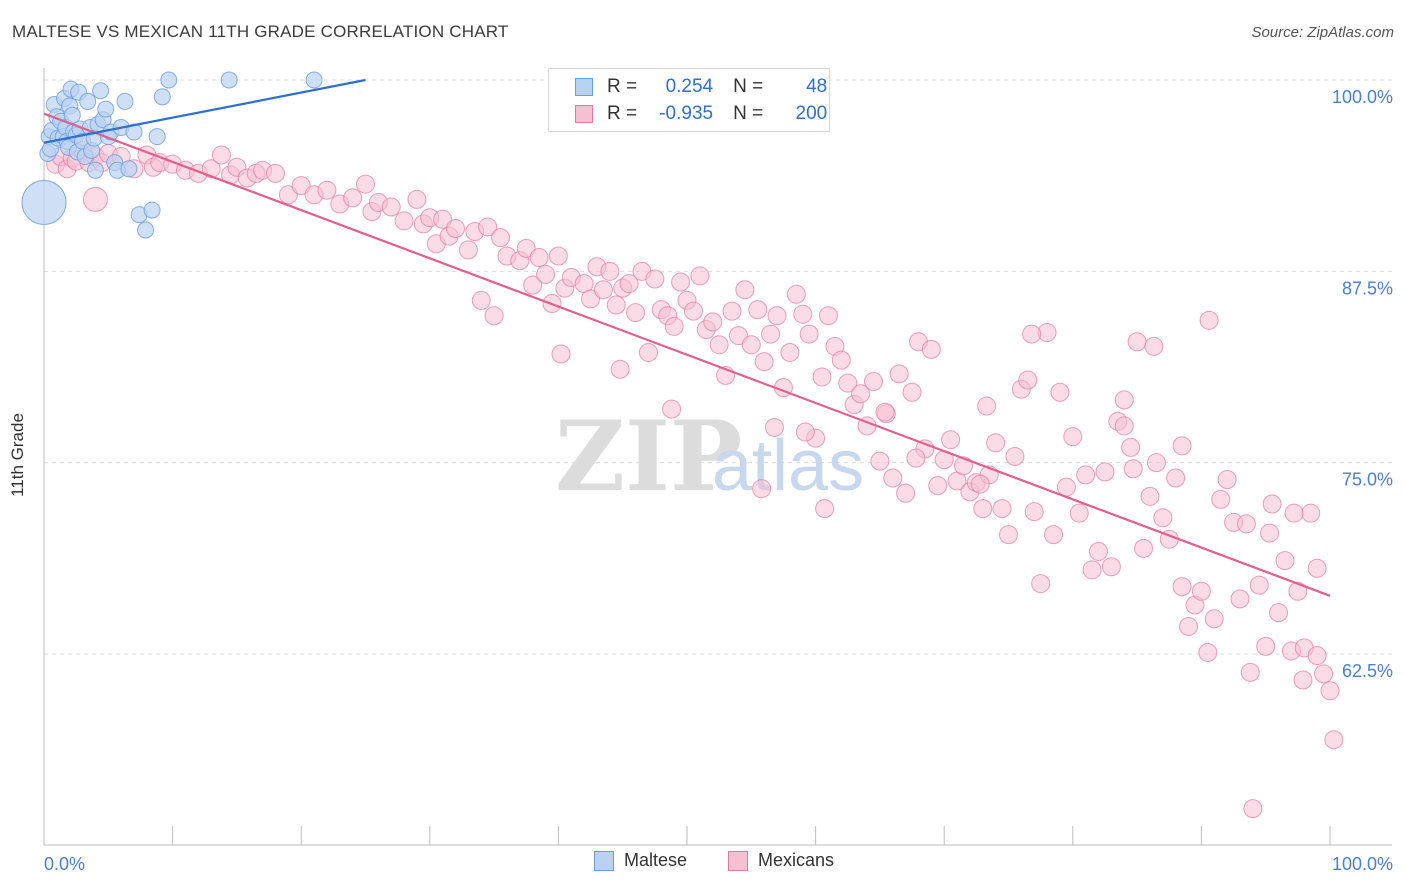 This screenshot has width=1406, height=892. I want to click on n-value: 200, so click(811, 113).